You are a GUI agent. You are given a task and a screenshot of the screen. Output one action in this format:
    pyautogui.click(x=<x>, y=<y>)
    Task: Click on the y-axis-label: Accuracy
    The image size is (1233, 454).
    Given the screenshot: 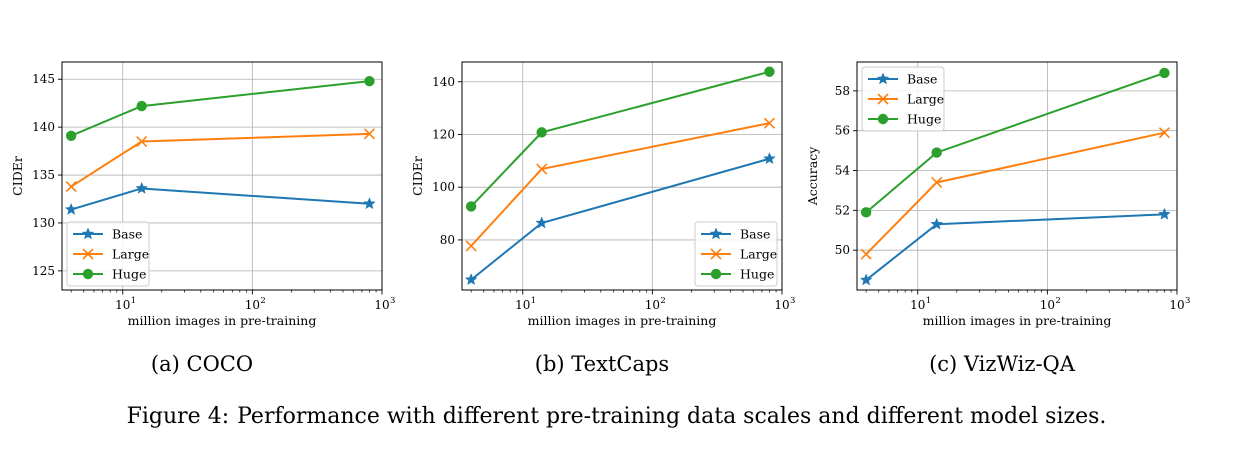 What is the action you would take?
    pyautogui.click(x=812, y=176)
    